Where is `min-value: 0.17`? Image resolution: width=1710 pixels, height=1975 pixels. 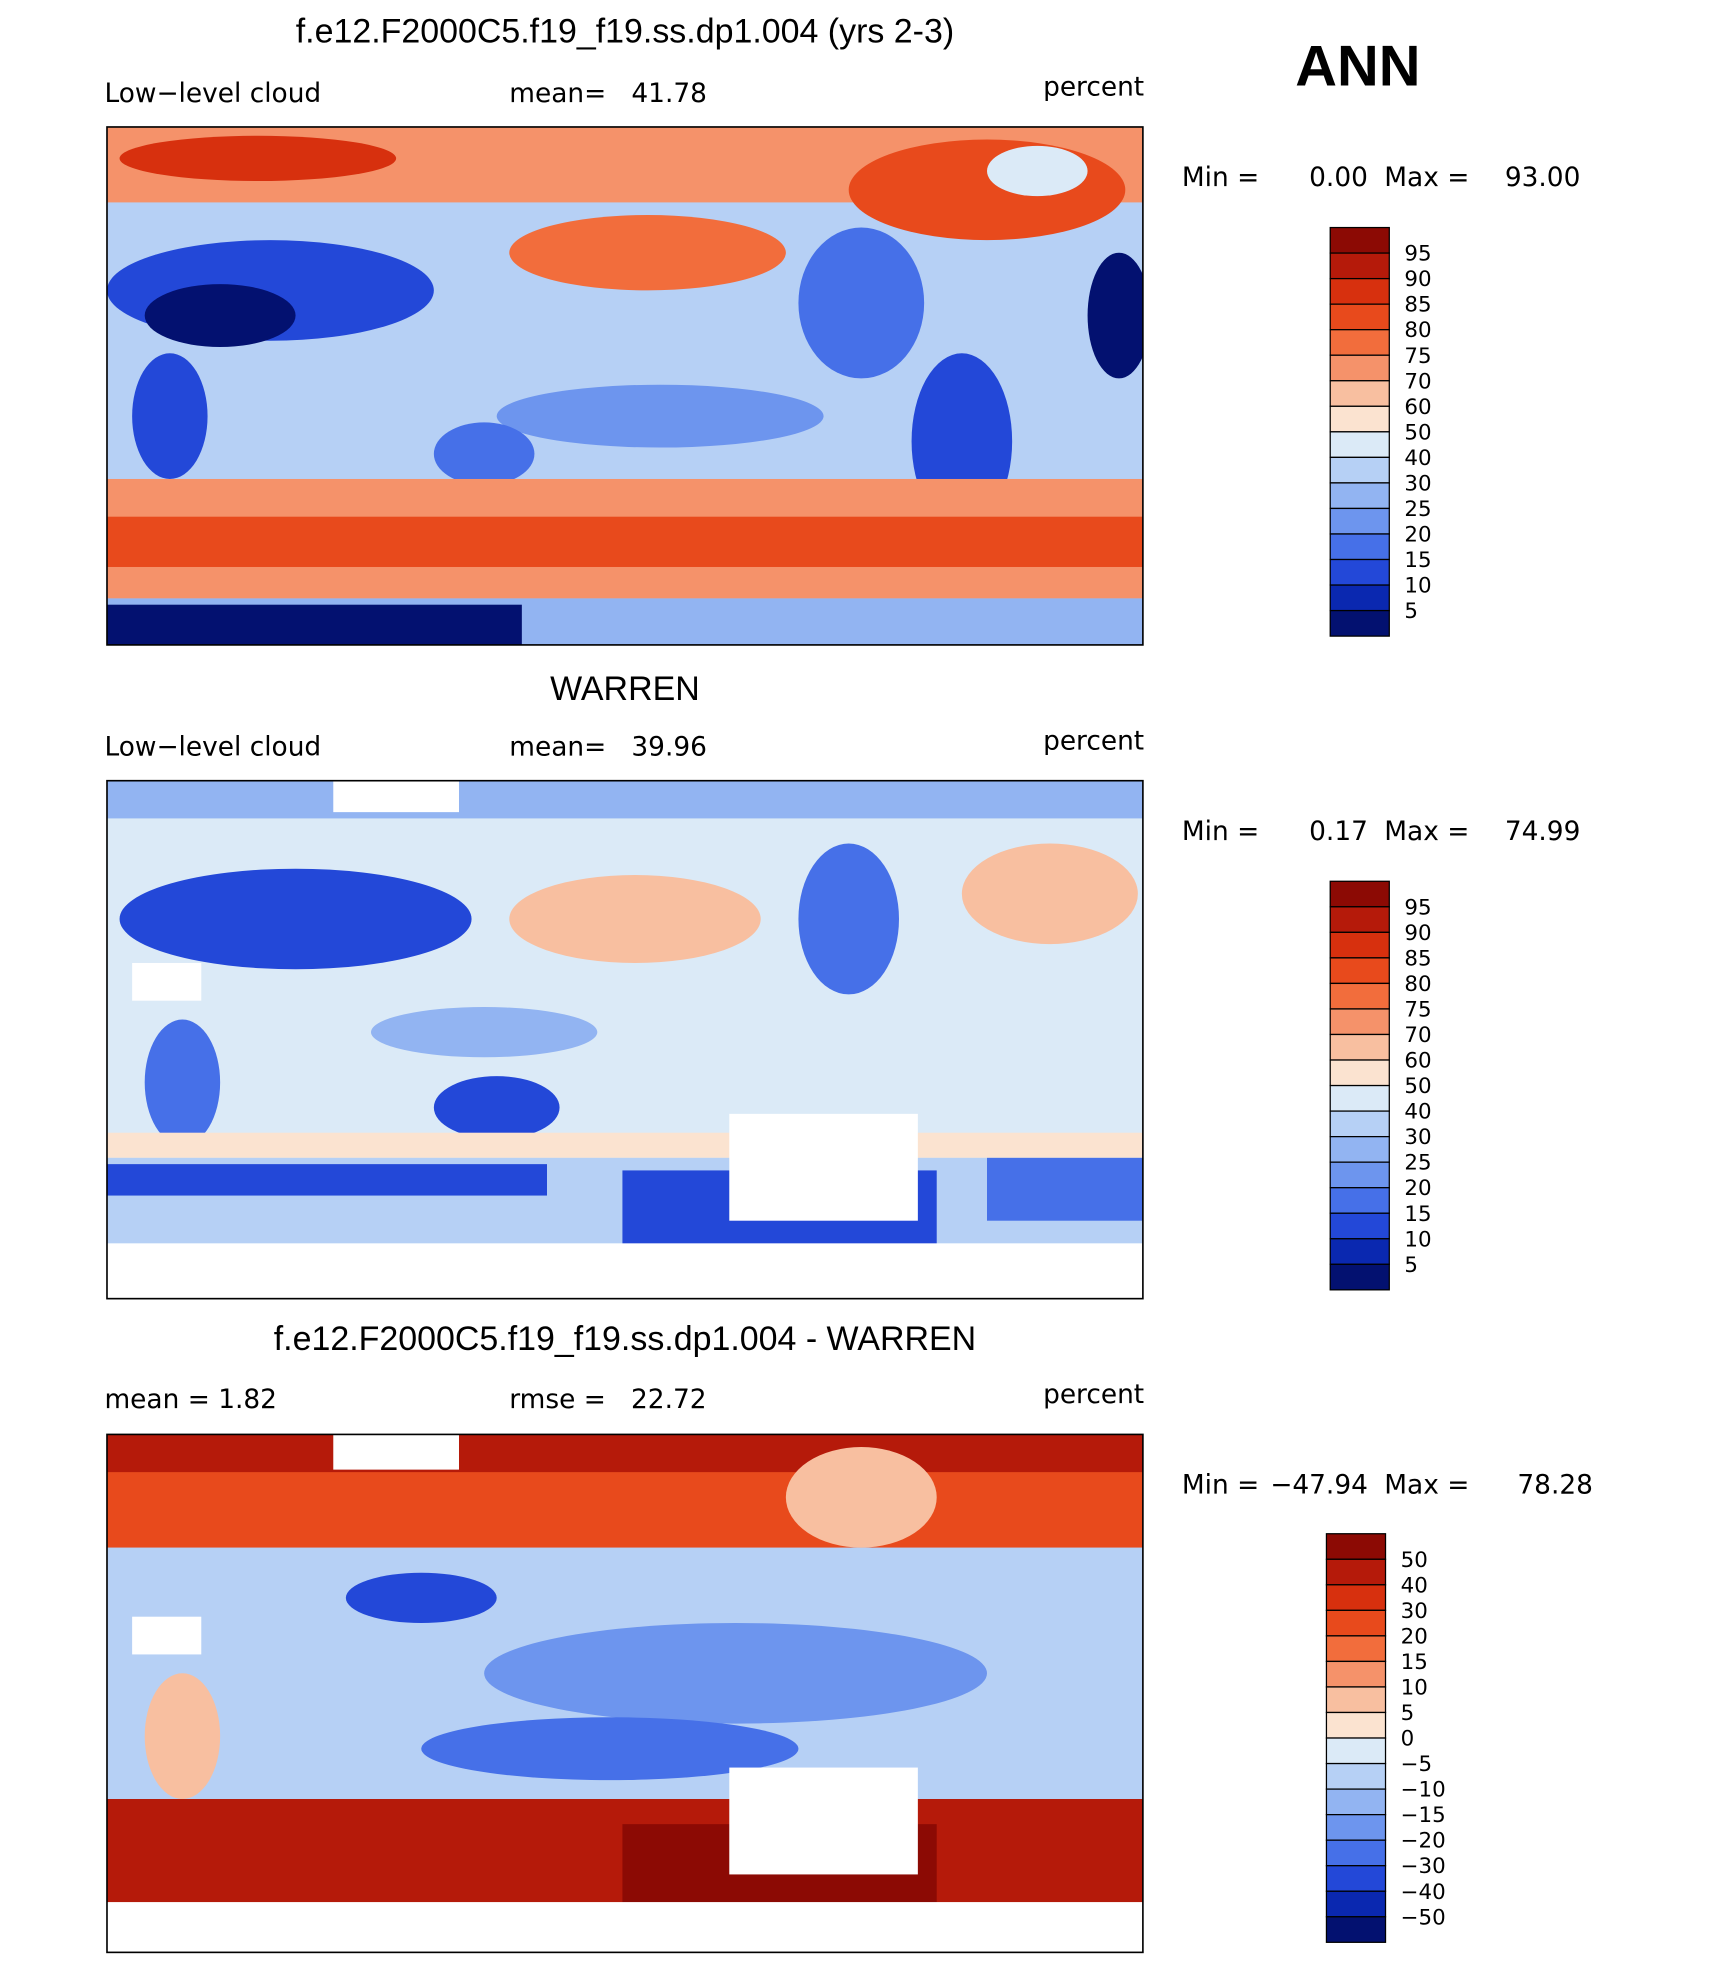
min-value: 0.17 is located at coordinates (1338, 831).